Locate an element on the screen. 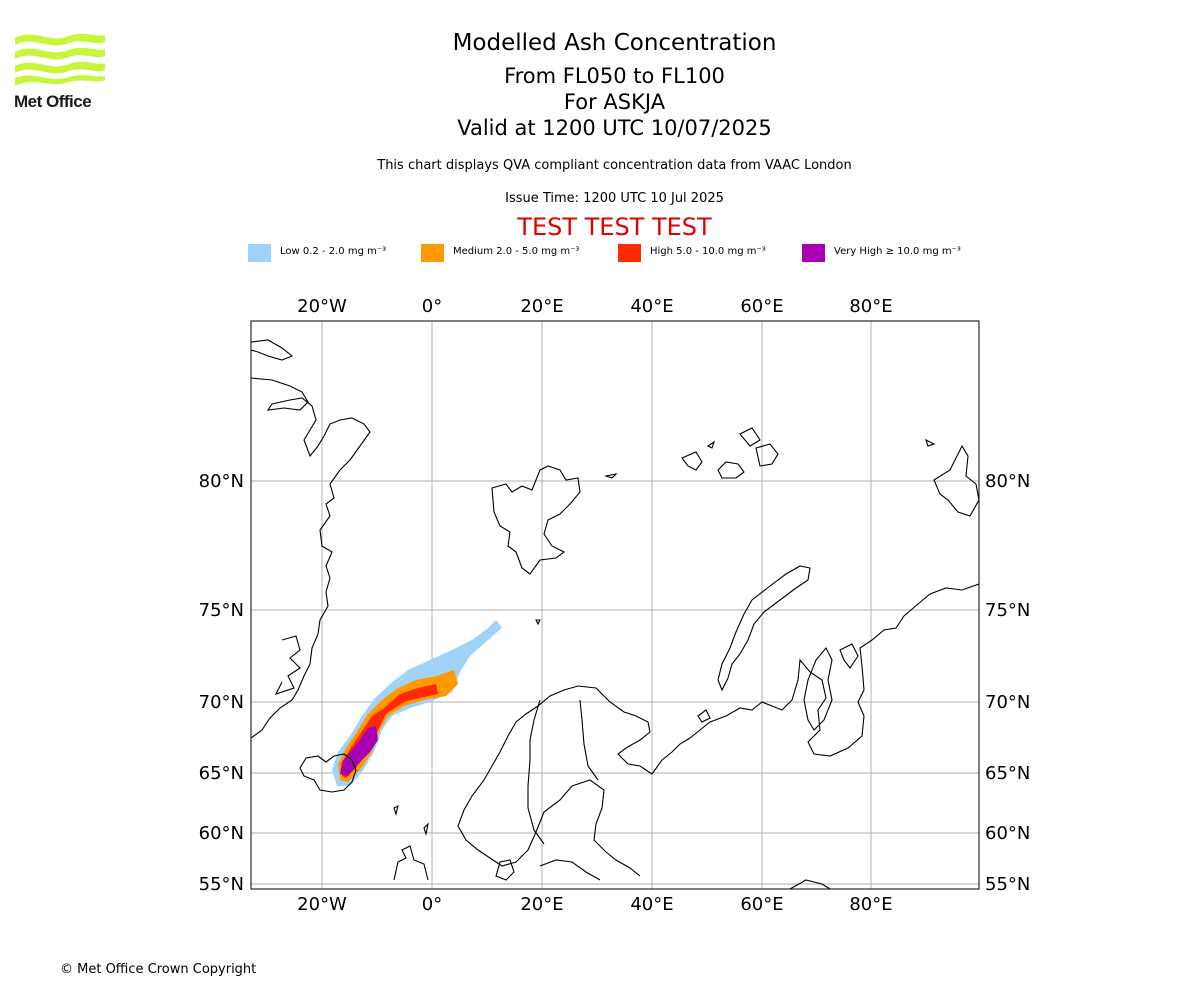 This screenshot has width=1200, height=1000. flight-level-range: From FL050 to FL100 is located at coordinates (614, 76).